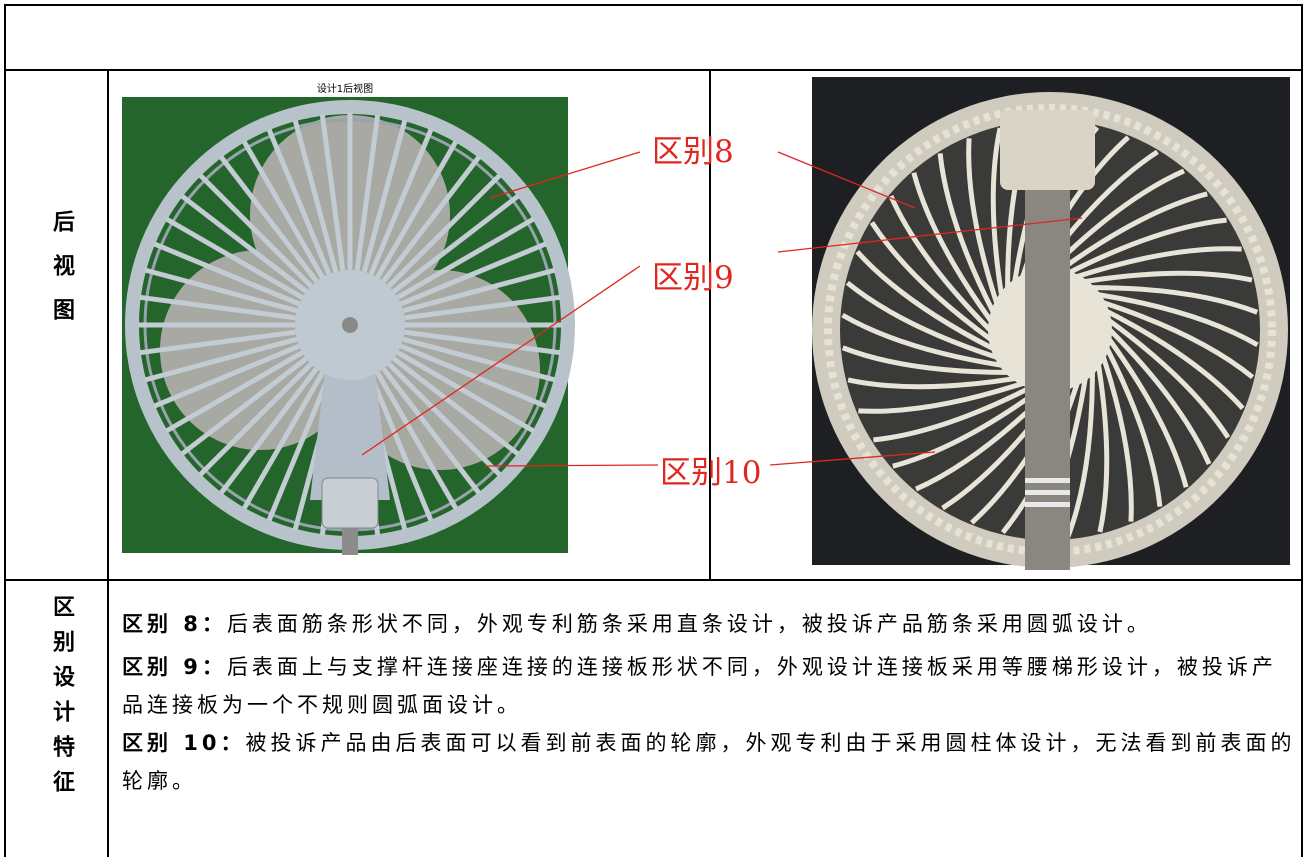  I want to click on annotation: 区别9, so click(693, 278).